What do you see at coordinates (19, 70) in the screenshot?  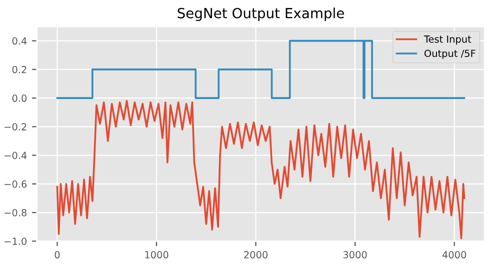 I see `y-tick-label: 0.2` at bounding box center [19, 70].